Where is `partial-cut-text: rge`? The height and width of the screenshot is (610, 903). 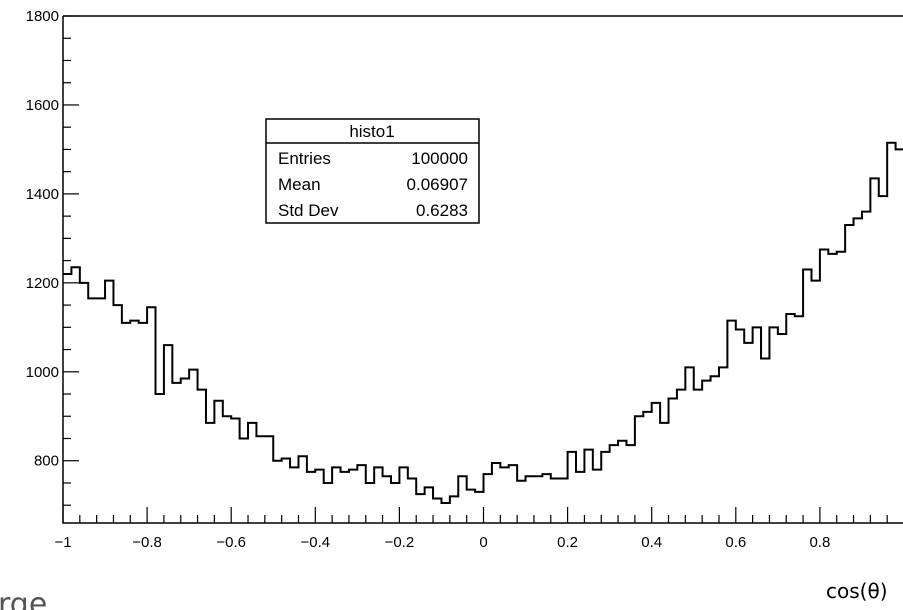
partial-cut-text: rge is located at coordinates (23, 598).